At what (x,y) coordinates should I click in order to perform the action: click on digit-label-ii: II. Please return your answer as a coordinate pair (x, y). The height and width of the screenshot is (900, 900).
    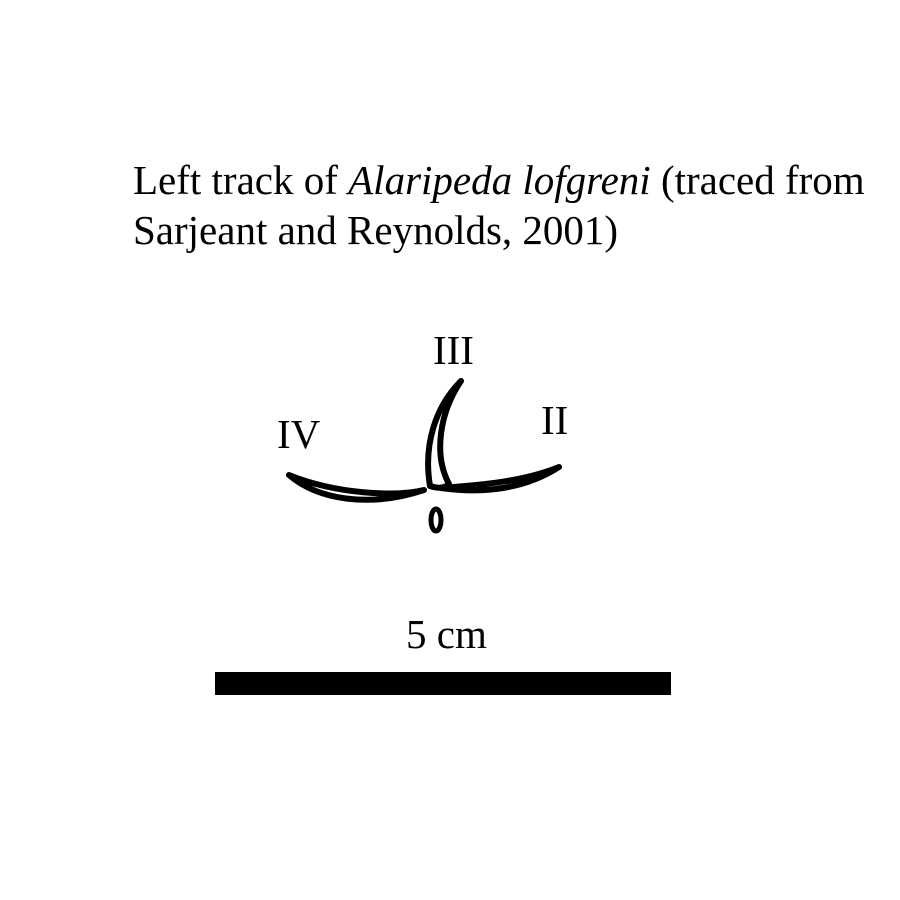
    Looking at the image, I should click on (555, 420).